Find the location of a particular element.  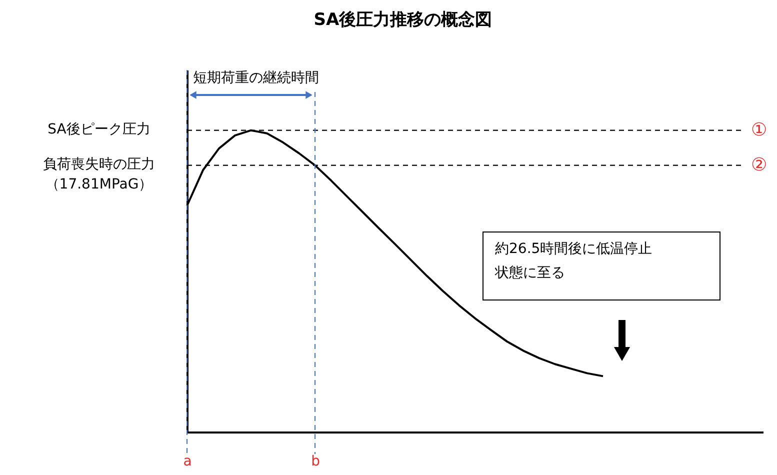

x-tick-label: a is located at coordinates (187, 462).